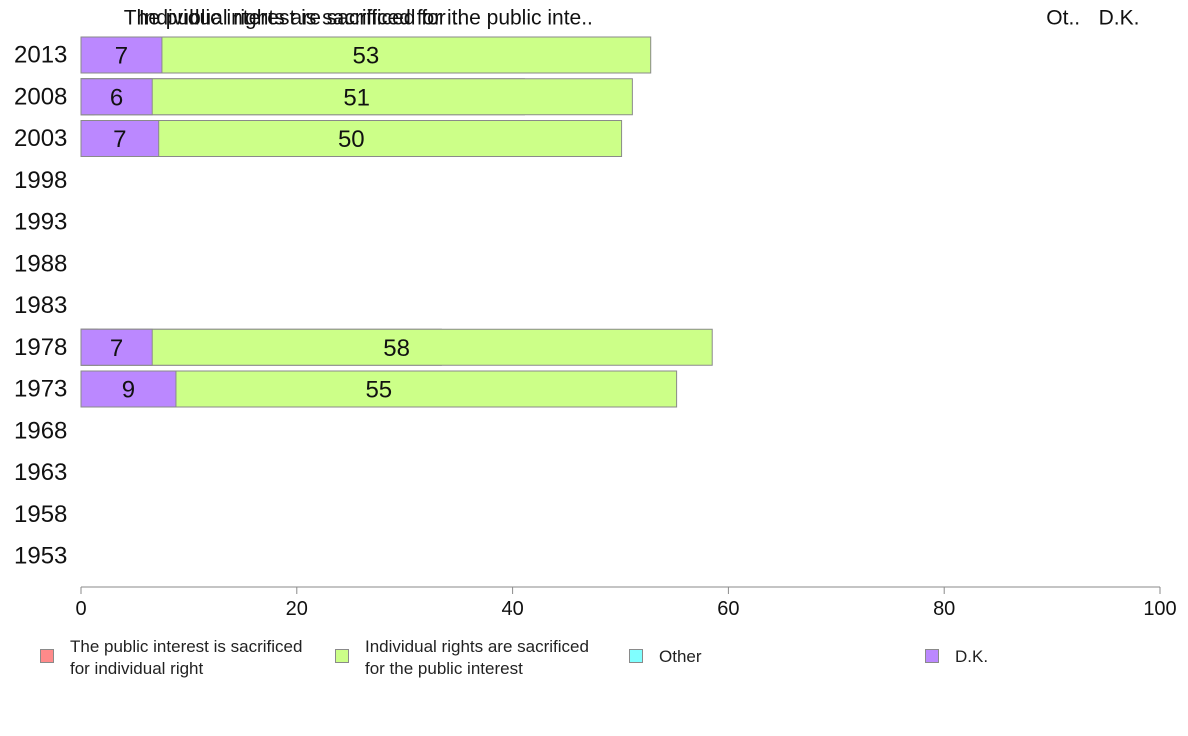  I want to click on legend-swatch-public-interest-sacrificed, so click(47, 656).